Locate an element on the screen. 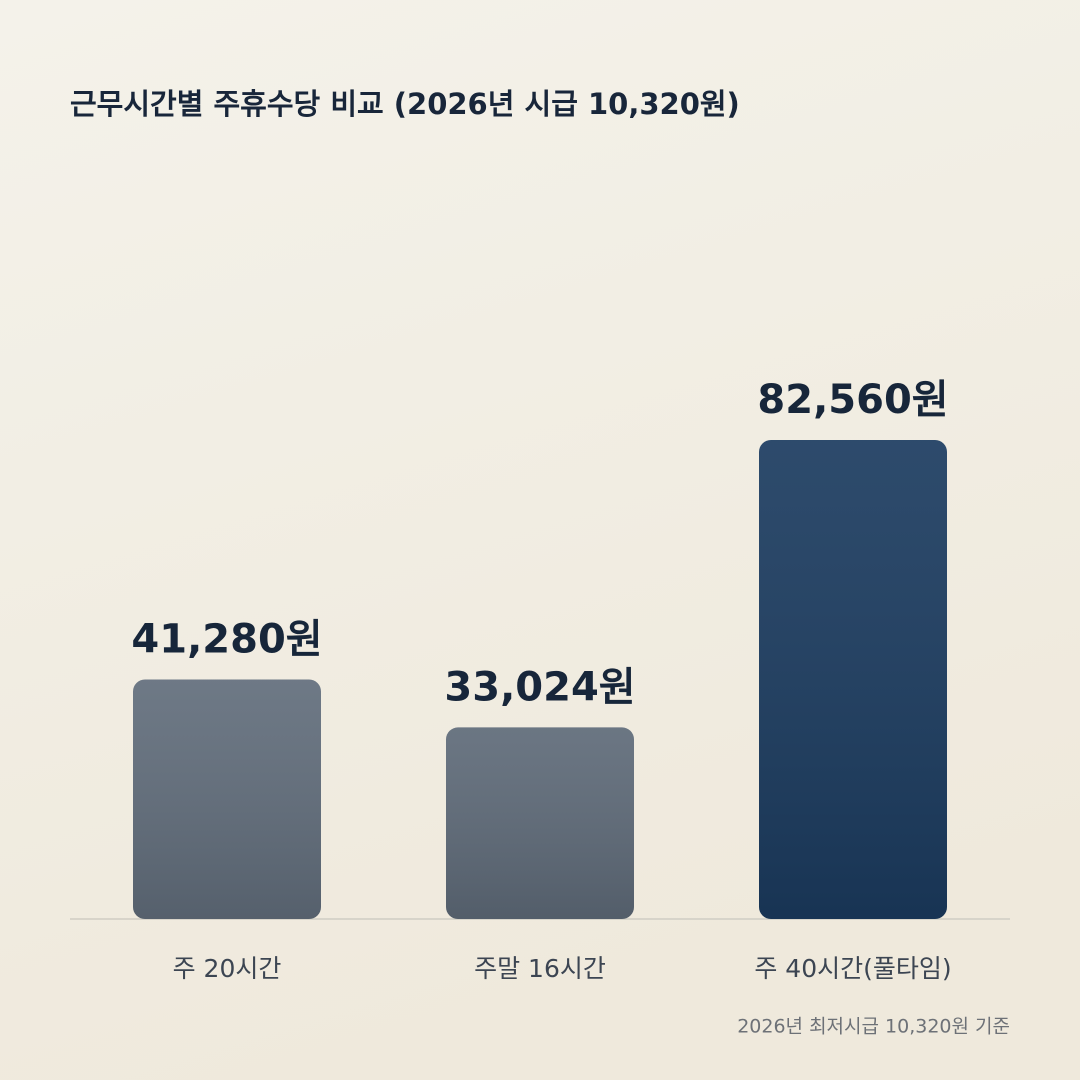  value-label: 82,560원 is located at coordinates (852, 400).